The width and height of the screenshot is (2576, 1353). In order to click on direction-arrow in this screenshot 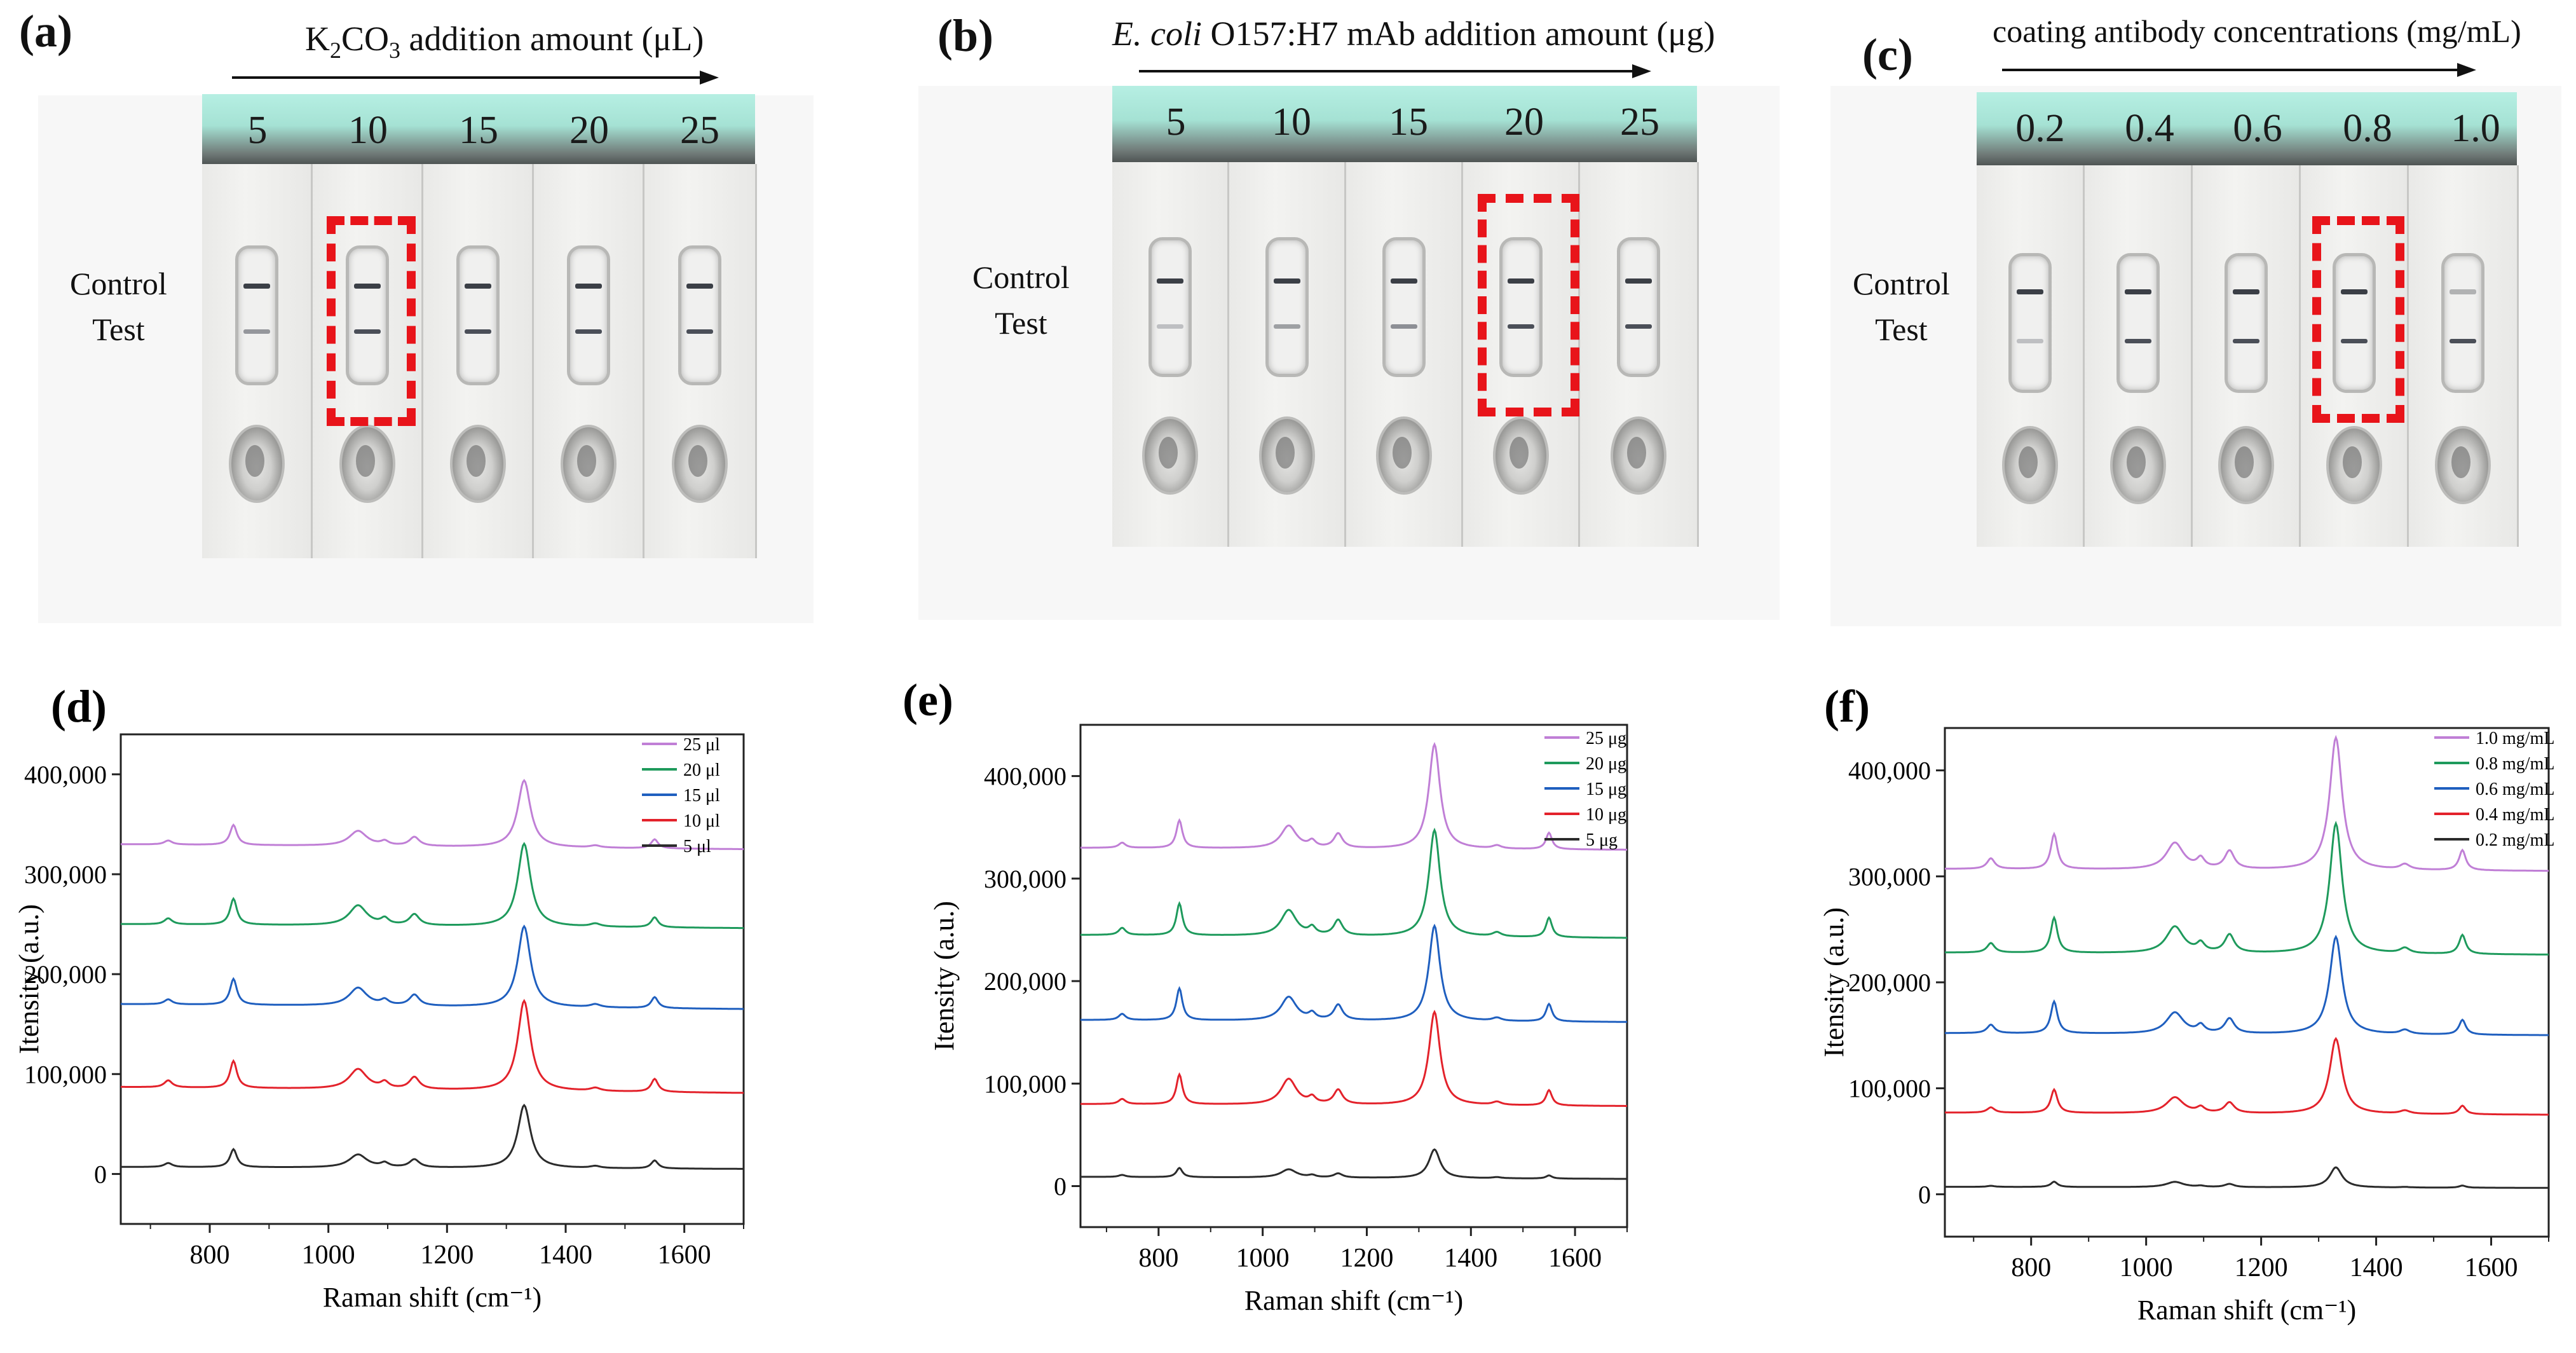, I will do `click(2239, 70)`.